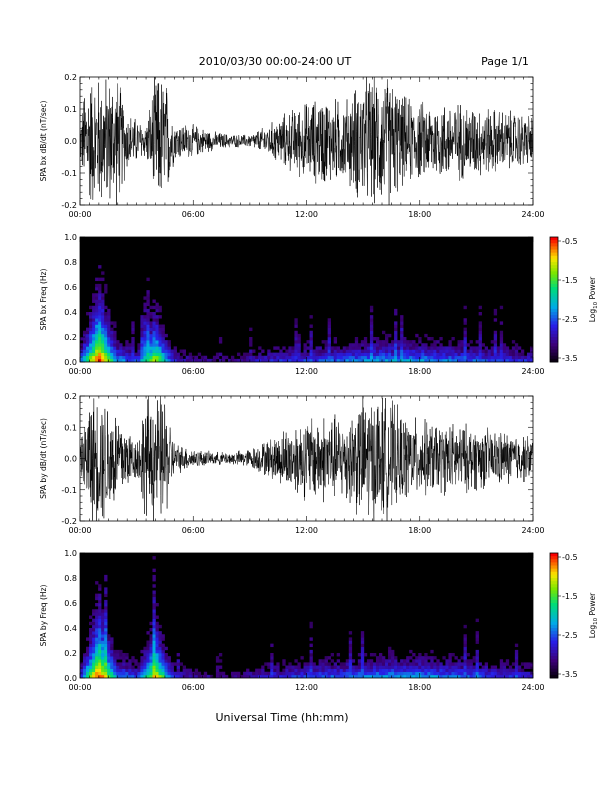 This screenshot has width=612, height=792. Describe the element at coordinates (70, 237) in the screenshot. I see `y-tick-label: 1.0` at that location.